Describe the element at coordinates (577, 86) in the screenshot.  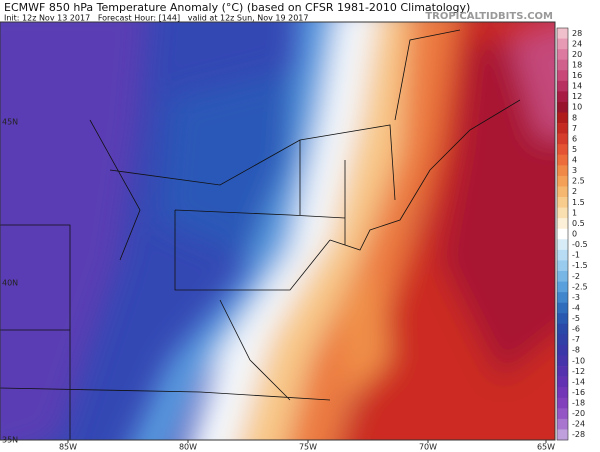
I see `colorbar-label: 14` at that location.